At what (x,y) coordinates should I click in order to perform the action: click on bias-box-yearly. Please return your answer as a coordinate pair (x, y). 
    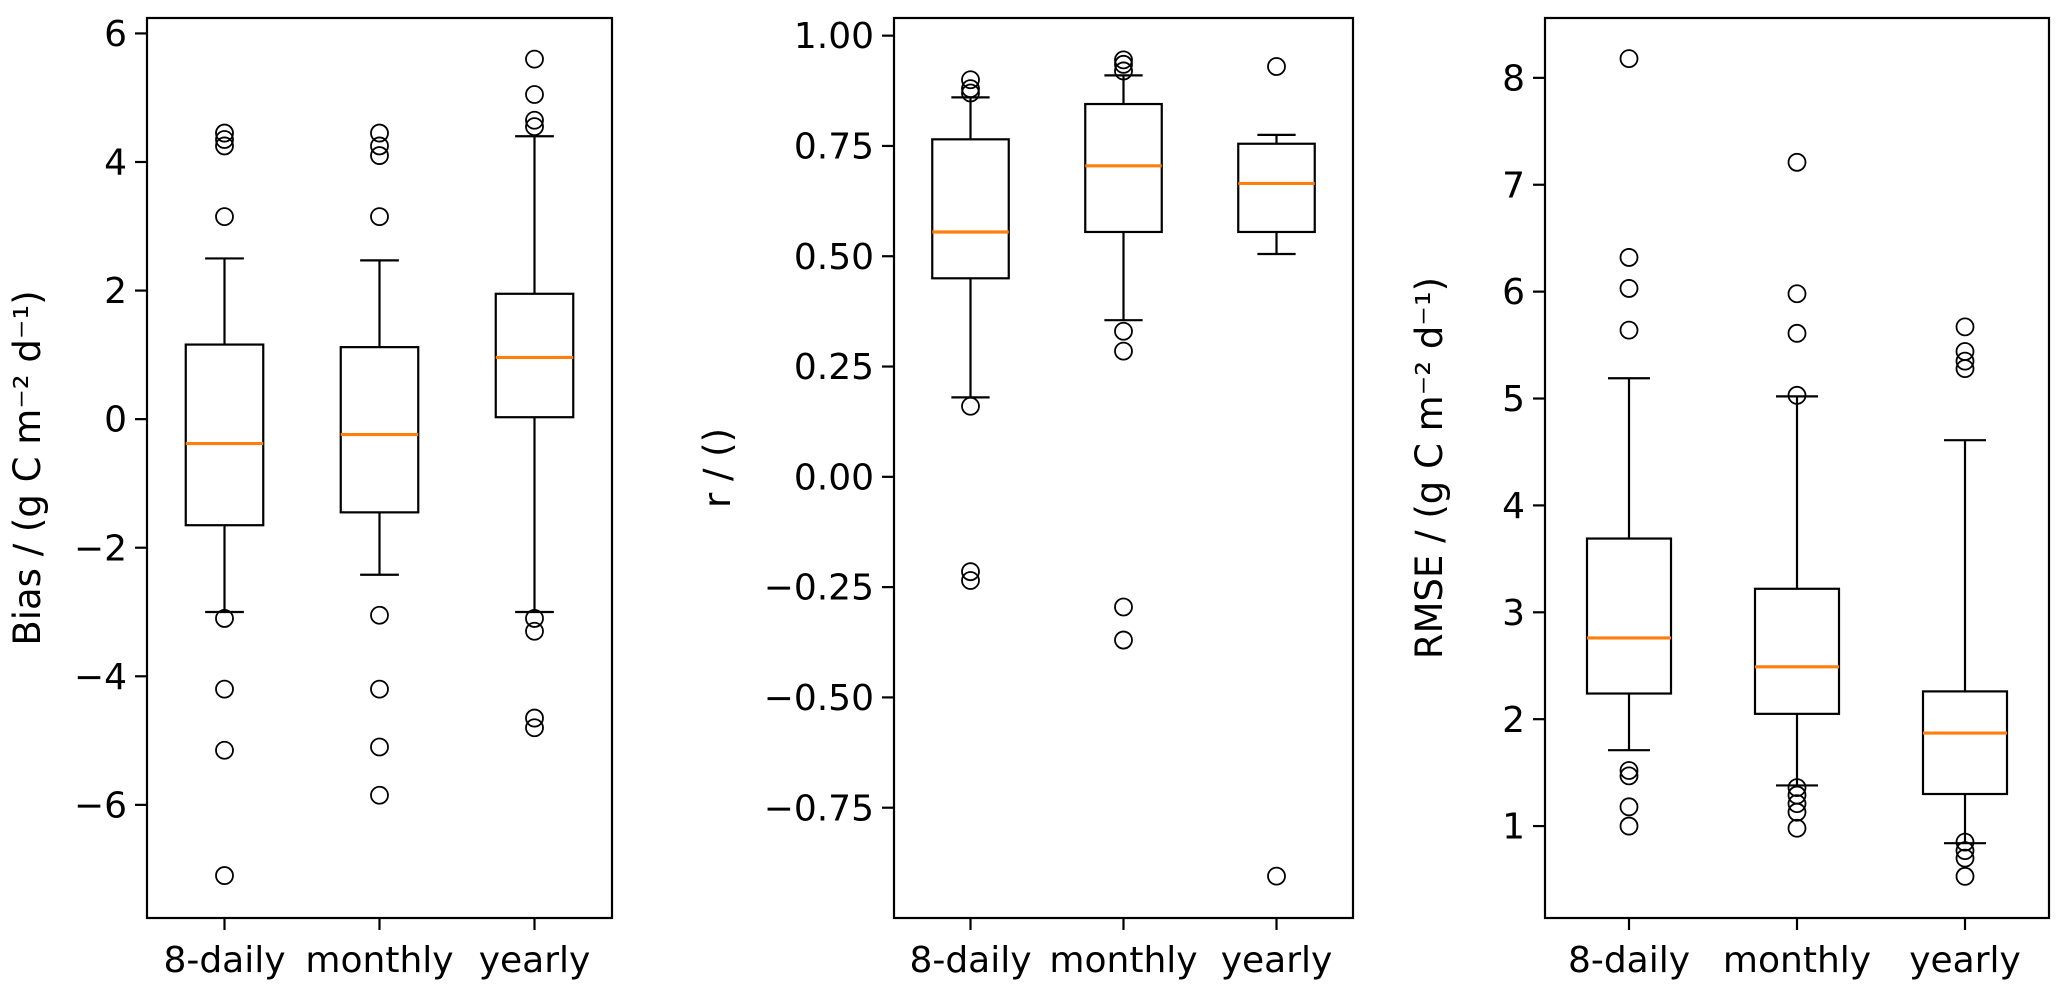
    Looking at the image, I should click on (534, 393).